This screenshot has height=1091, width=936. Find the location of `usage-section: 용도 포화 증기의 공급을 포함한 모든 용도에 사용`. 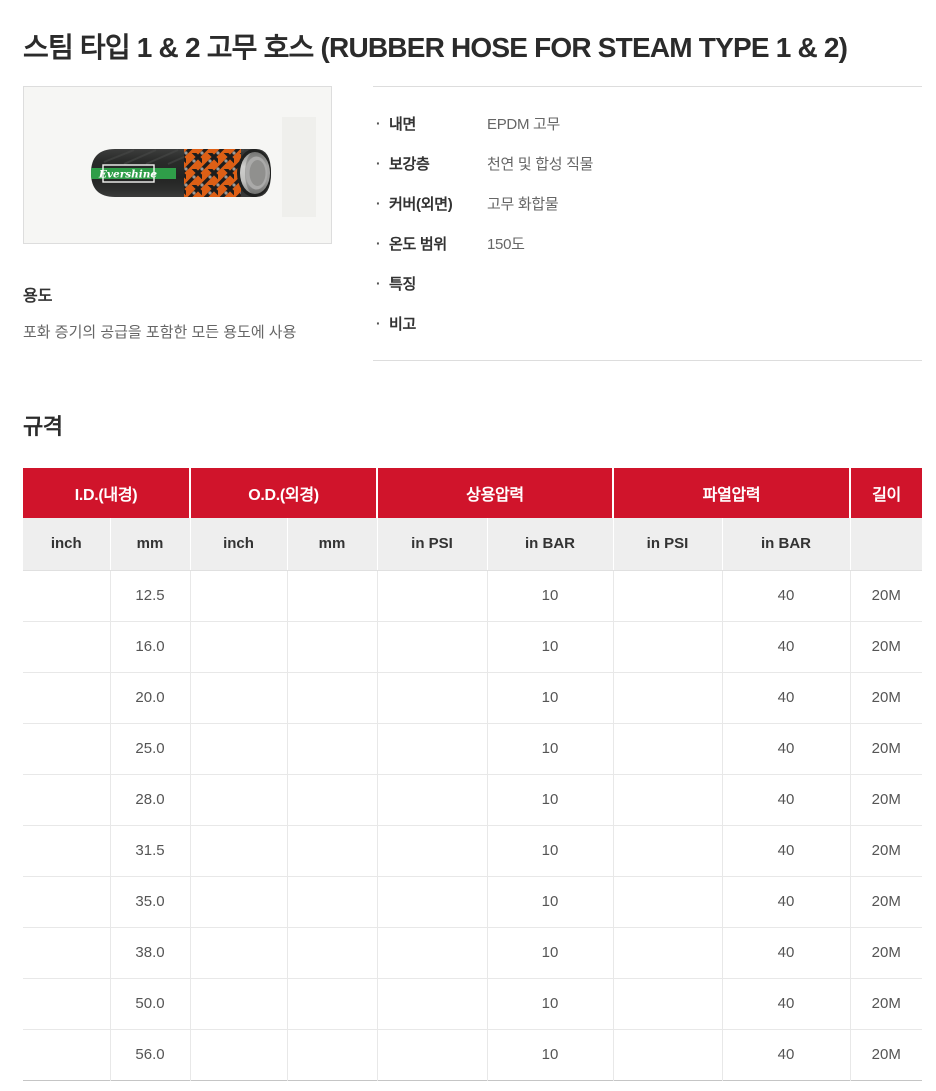

usage-section: 용도 포화 증기의 공급을 포함한 모든 용도에 사용 is located at coordinates (177, 312).